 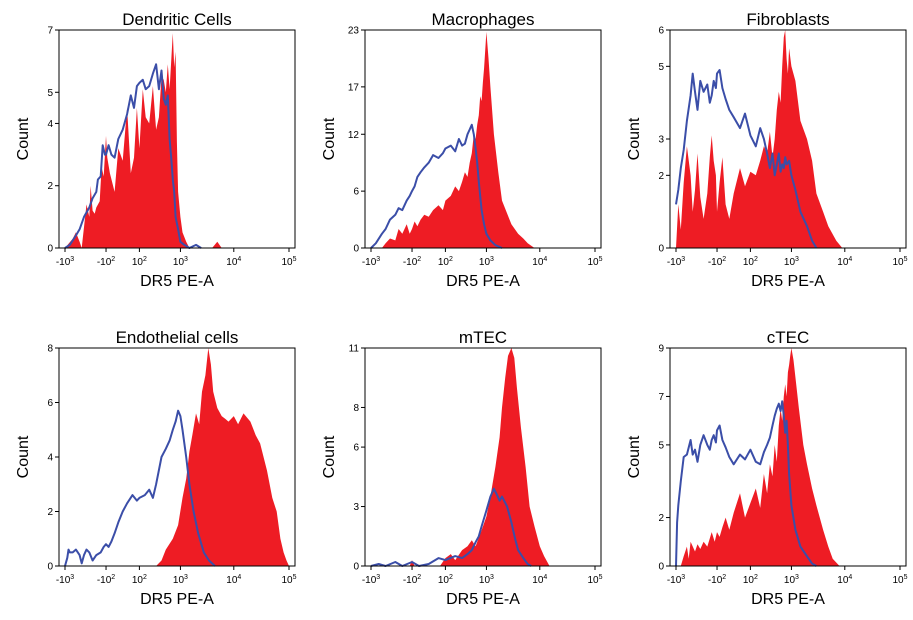 I want to click on y-tick-label: 23, so click(x=354, y=31).